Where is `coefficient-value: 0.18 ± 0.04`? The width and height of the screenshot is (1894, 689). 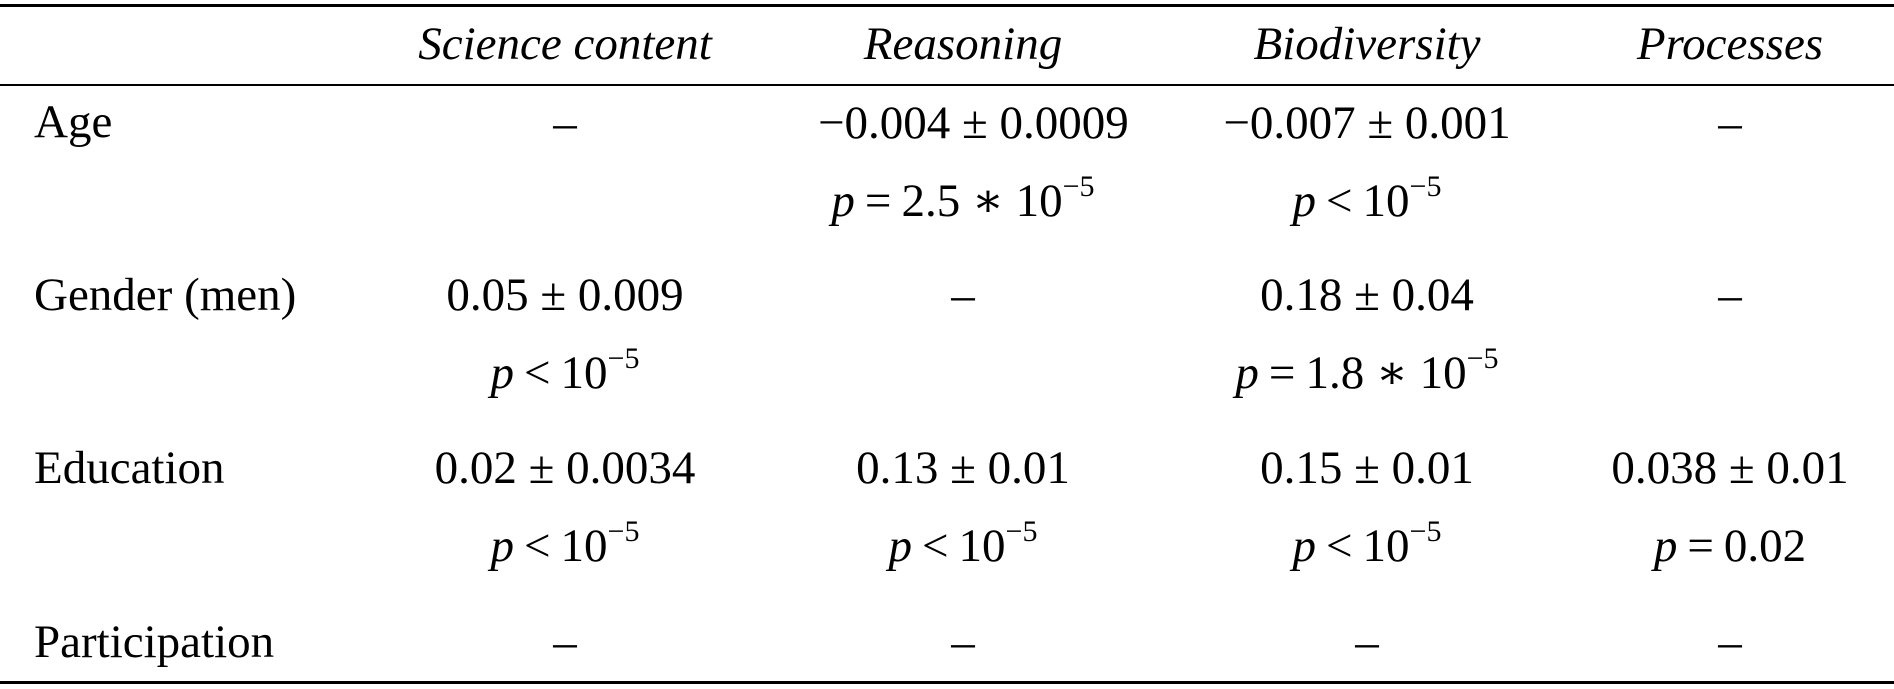 coefficient-value: 0.18 ± 0.04 is located at coordinates (1367, 295).